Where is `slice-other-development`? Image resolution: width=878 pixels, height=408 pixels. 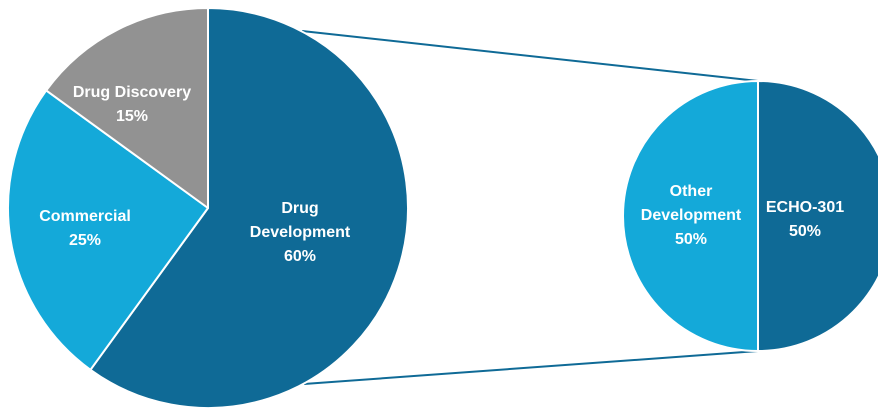 slice-other-development is located at coordinates (690, 216).